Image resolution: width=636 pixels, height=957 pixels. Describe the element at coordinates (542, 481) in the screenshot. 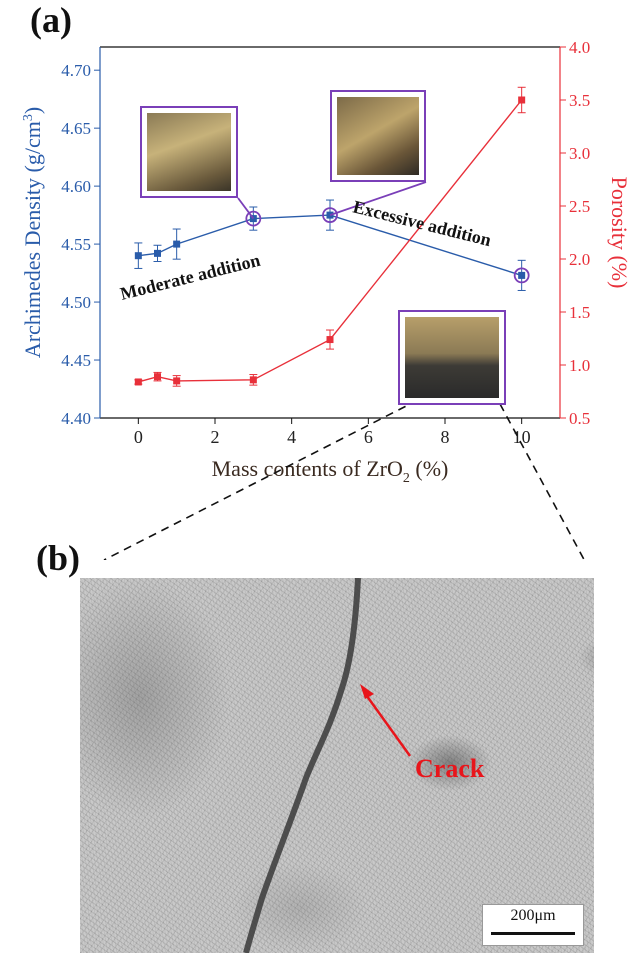

I see `zoom-line-right` at that location.